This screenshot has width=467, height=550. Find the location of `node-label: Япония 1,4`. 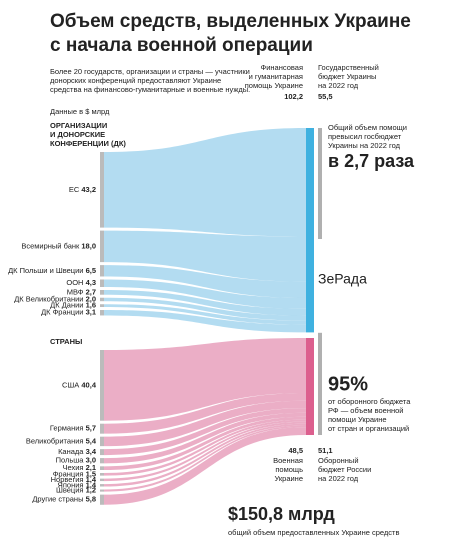

node-label: Япония 1,4 is located at coordinates (76, 484).